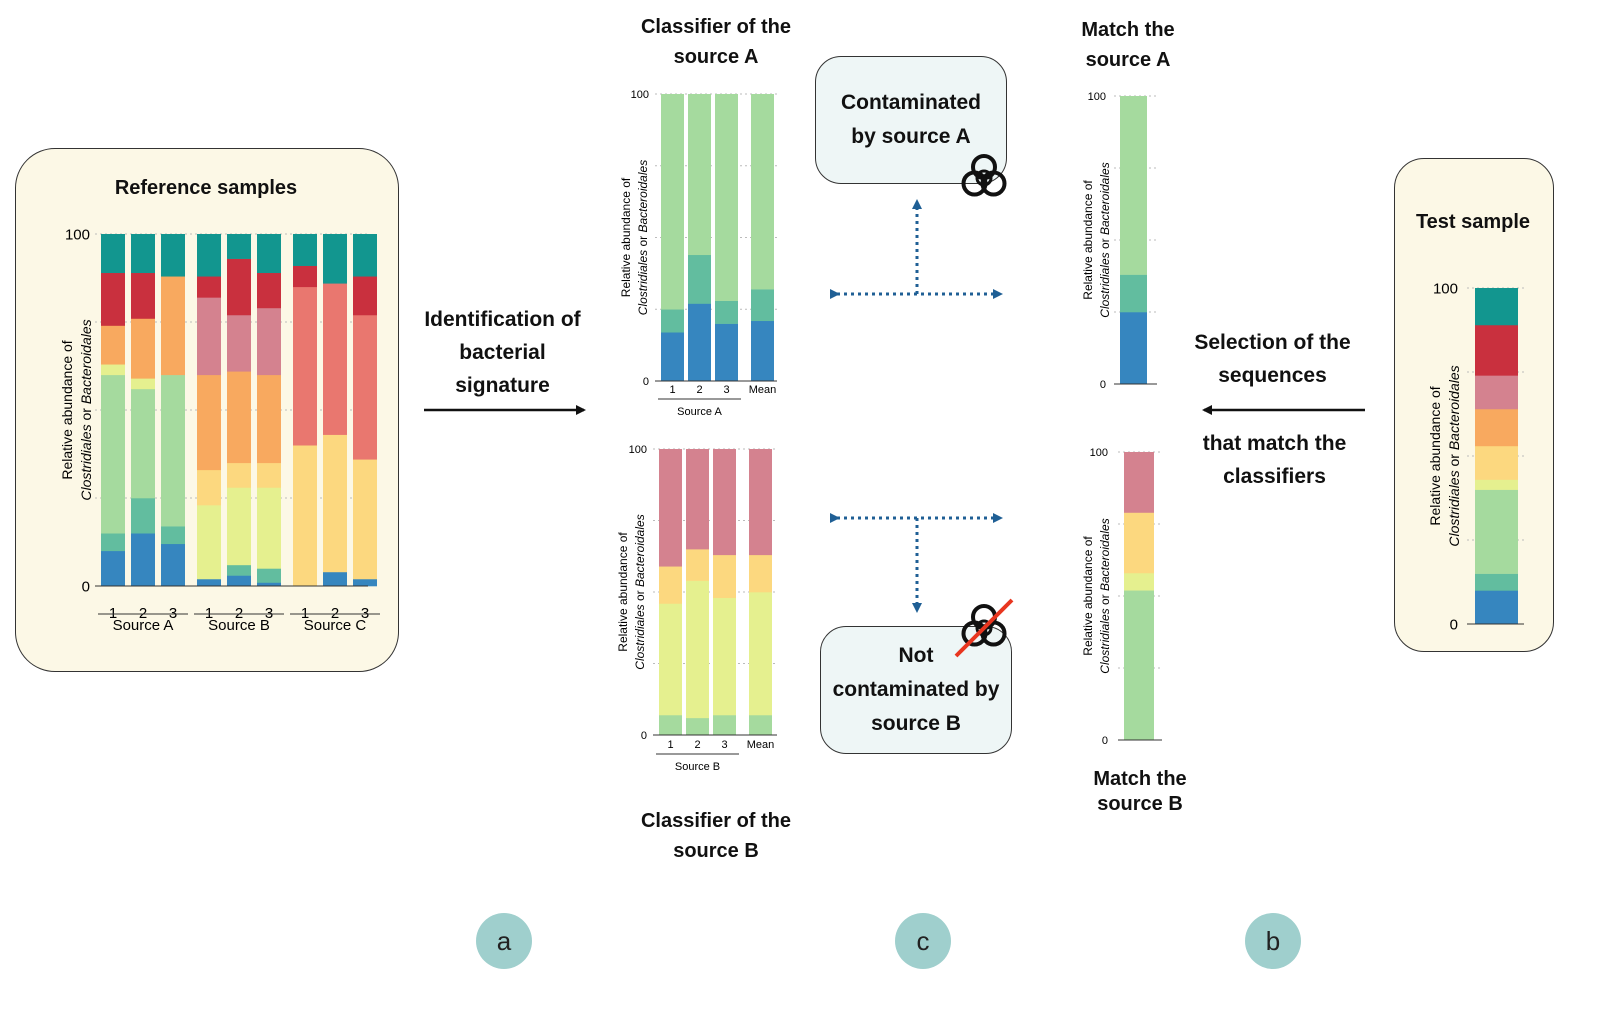 This screenshot has width=1602, height=1013. Describe the element at coordinates (206, 188) in the screenshot. I see `reference-title: Reference samples` at that location.